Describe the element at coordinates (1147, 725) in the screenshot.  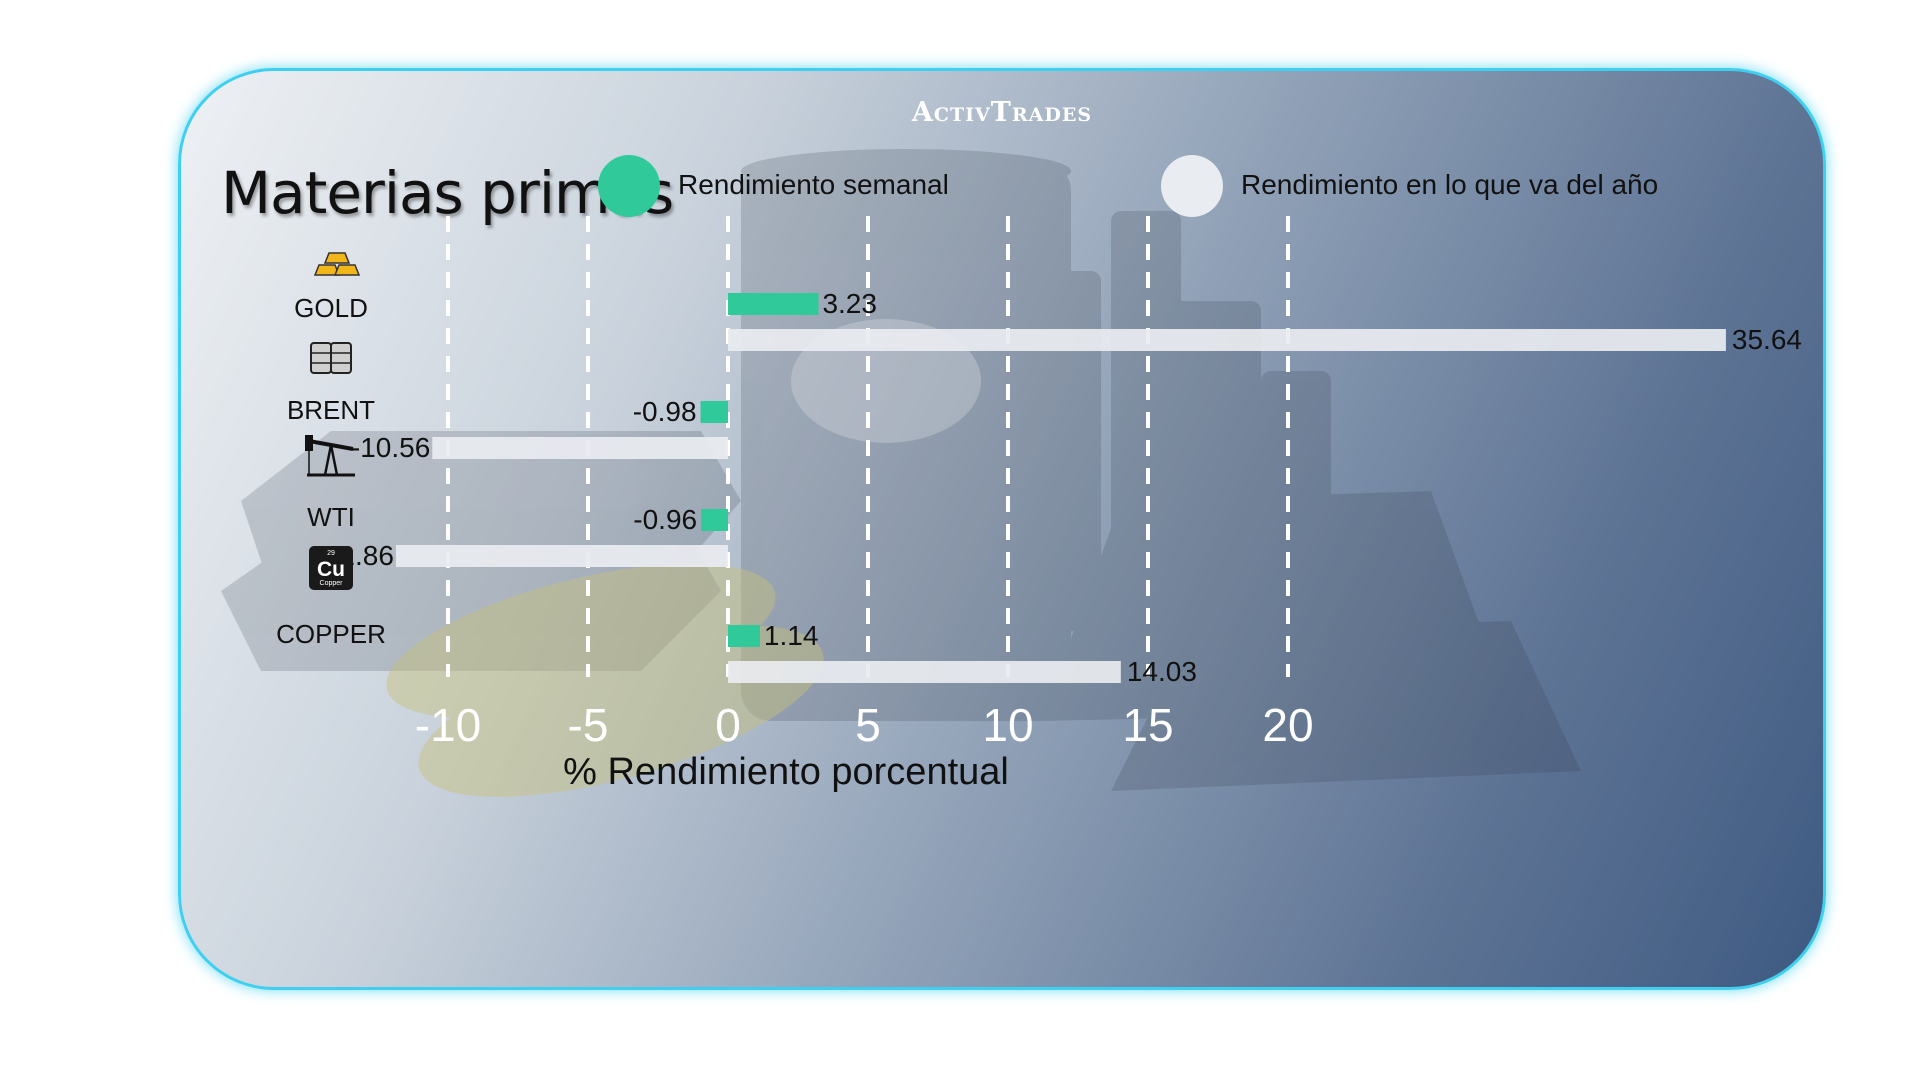
I see `x-tick-label: 15` at that location.